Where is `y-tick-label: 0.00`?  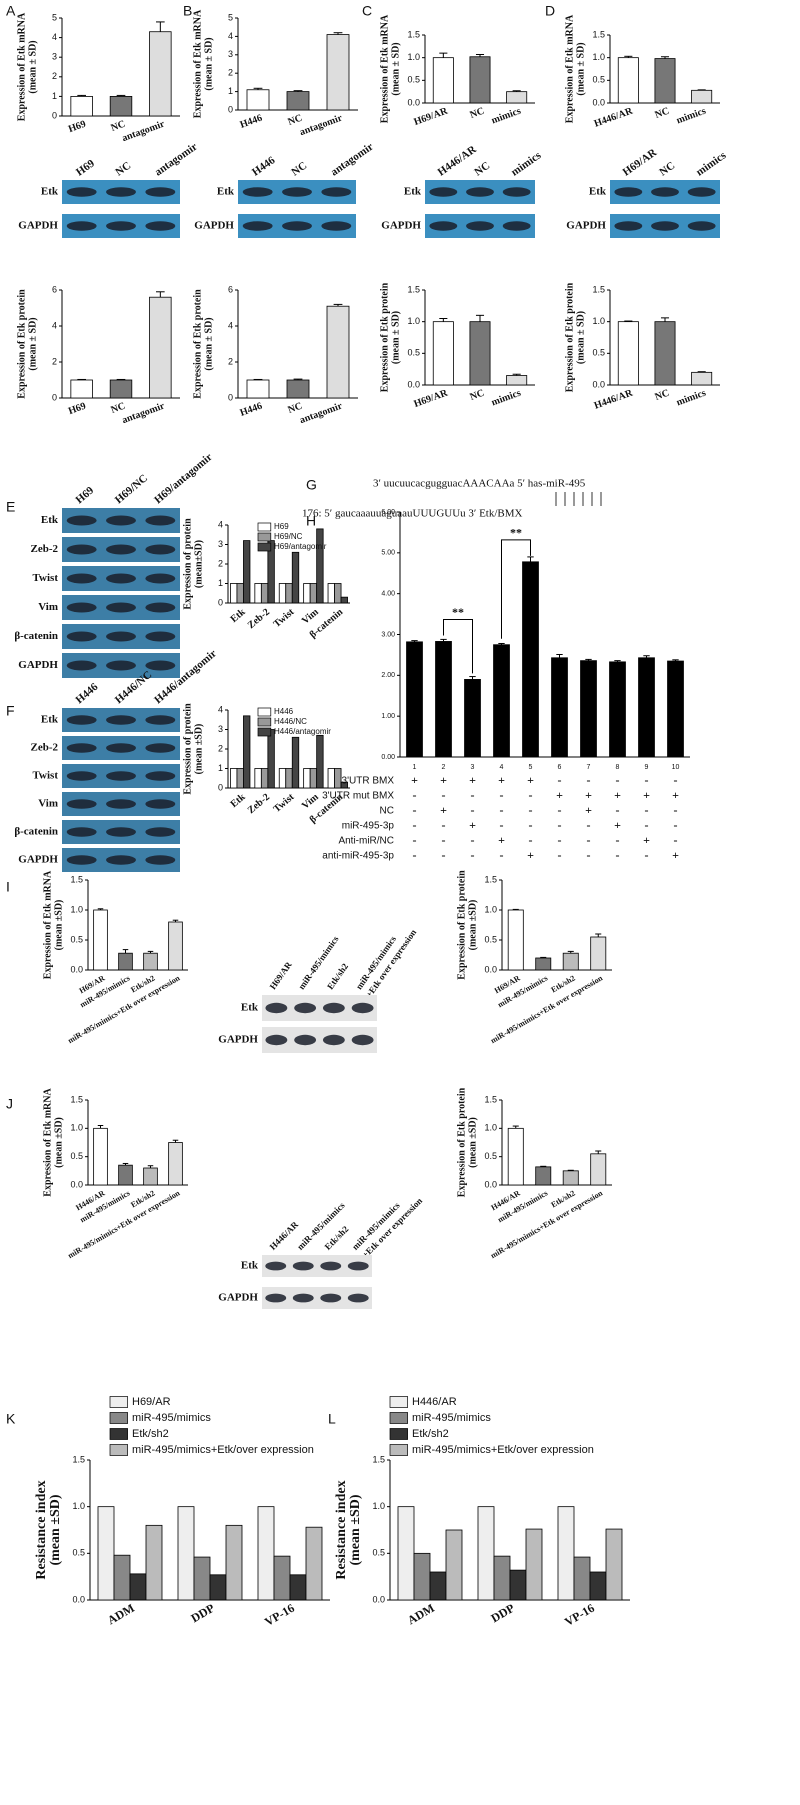 y-tick-label: 0.00 is located at coordinates (388, 757).